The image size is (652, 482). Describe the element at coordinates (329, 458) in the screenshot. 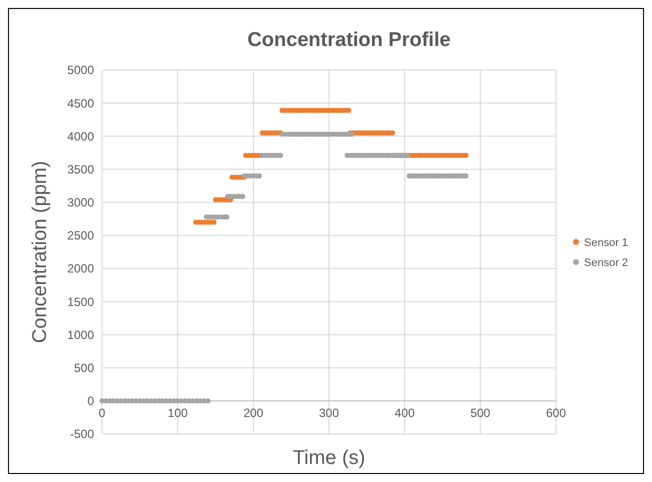

I see `x-axis-title: Time (s)` at that location.